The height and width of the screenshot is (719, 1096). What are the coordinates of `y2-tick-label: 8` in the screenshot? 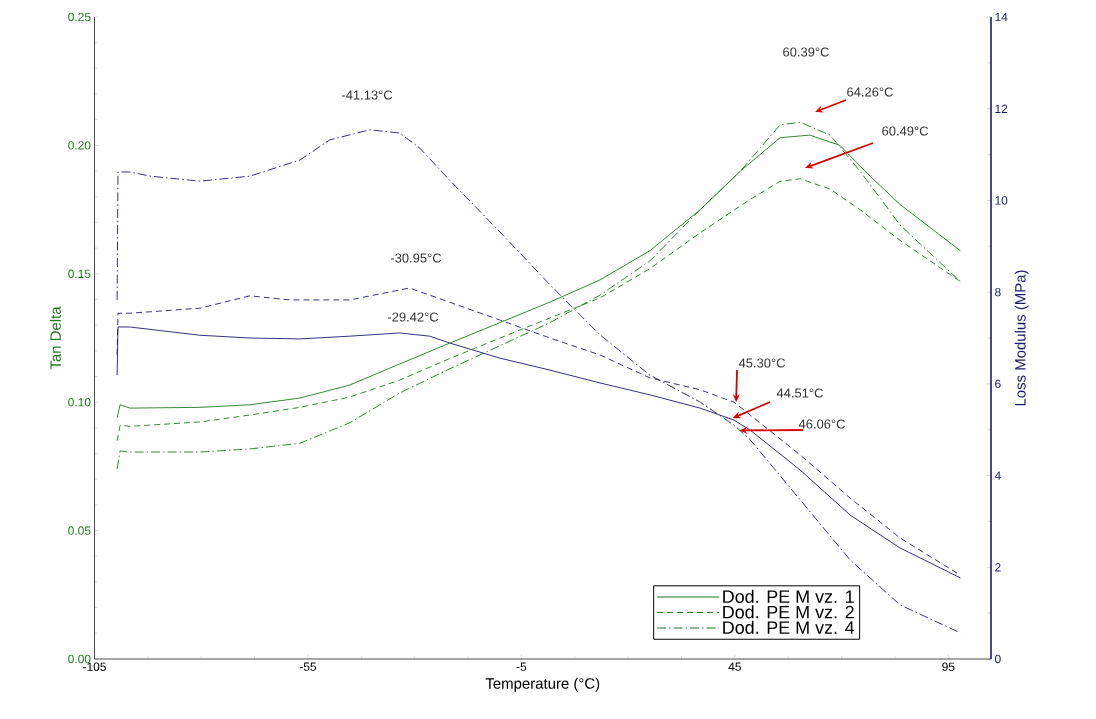 It's located at (998, 292).